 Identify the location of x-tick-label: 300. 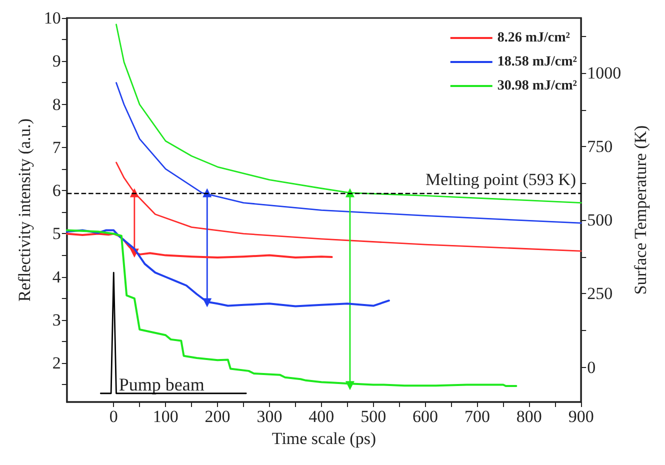
(269, 416).